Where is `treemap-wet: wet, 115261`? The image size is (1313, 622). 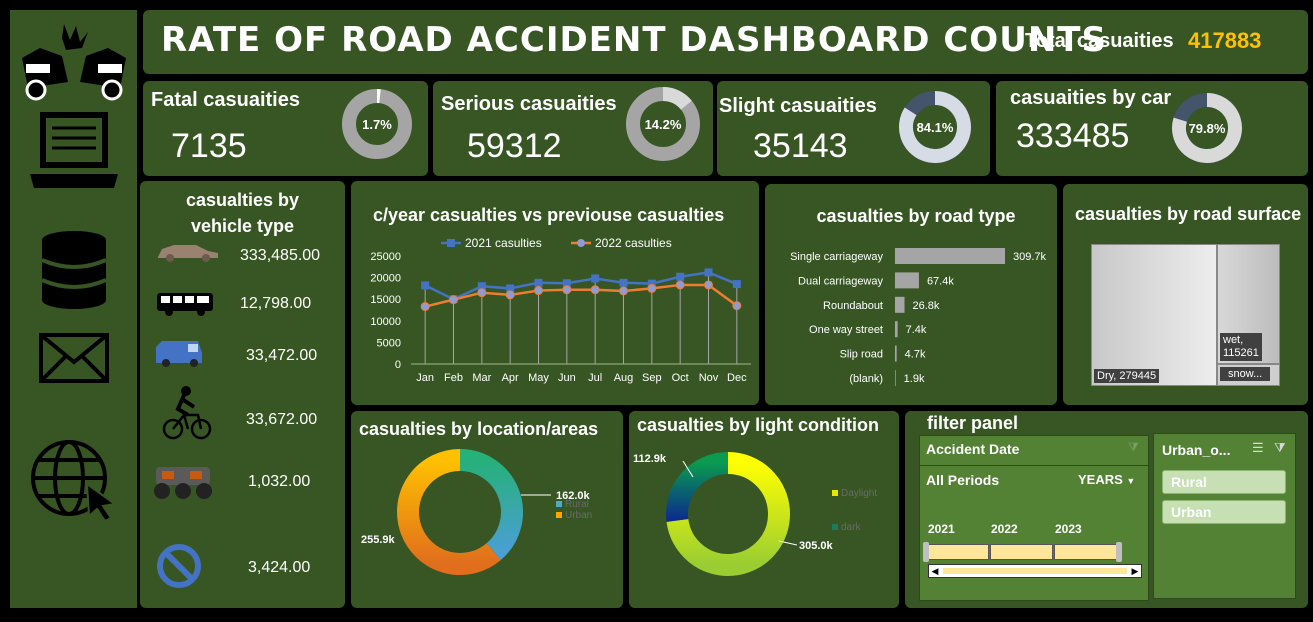 treemap-wet: wet, 115261 is located at coordinates (1248, 304).